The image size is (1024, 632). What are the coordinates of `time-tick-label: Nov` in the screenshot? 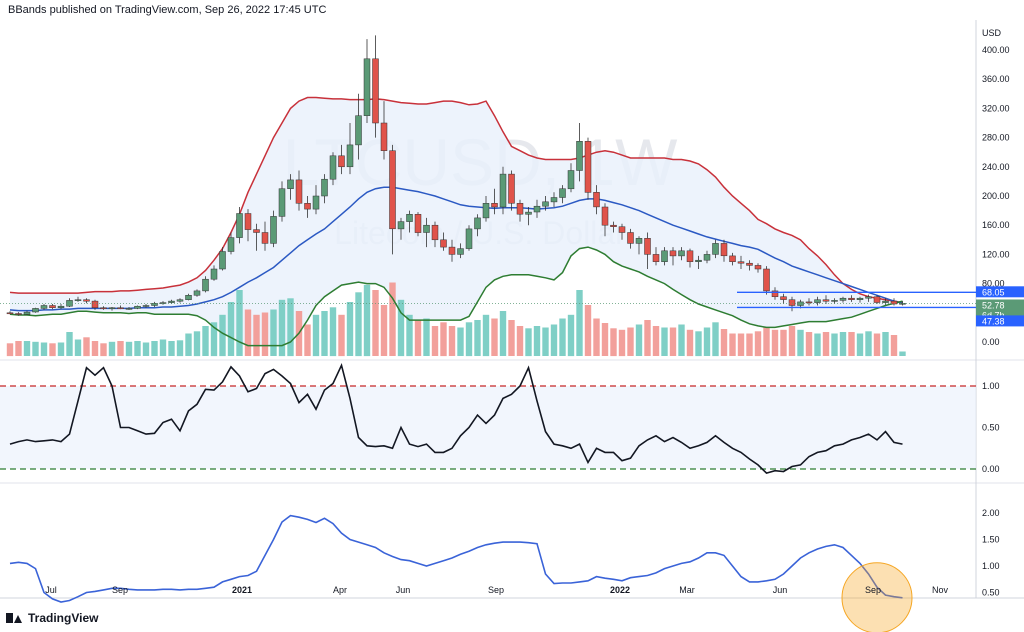 It's located at (940, 590).